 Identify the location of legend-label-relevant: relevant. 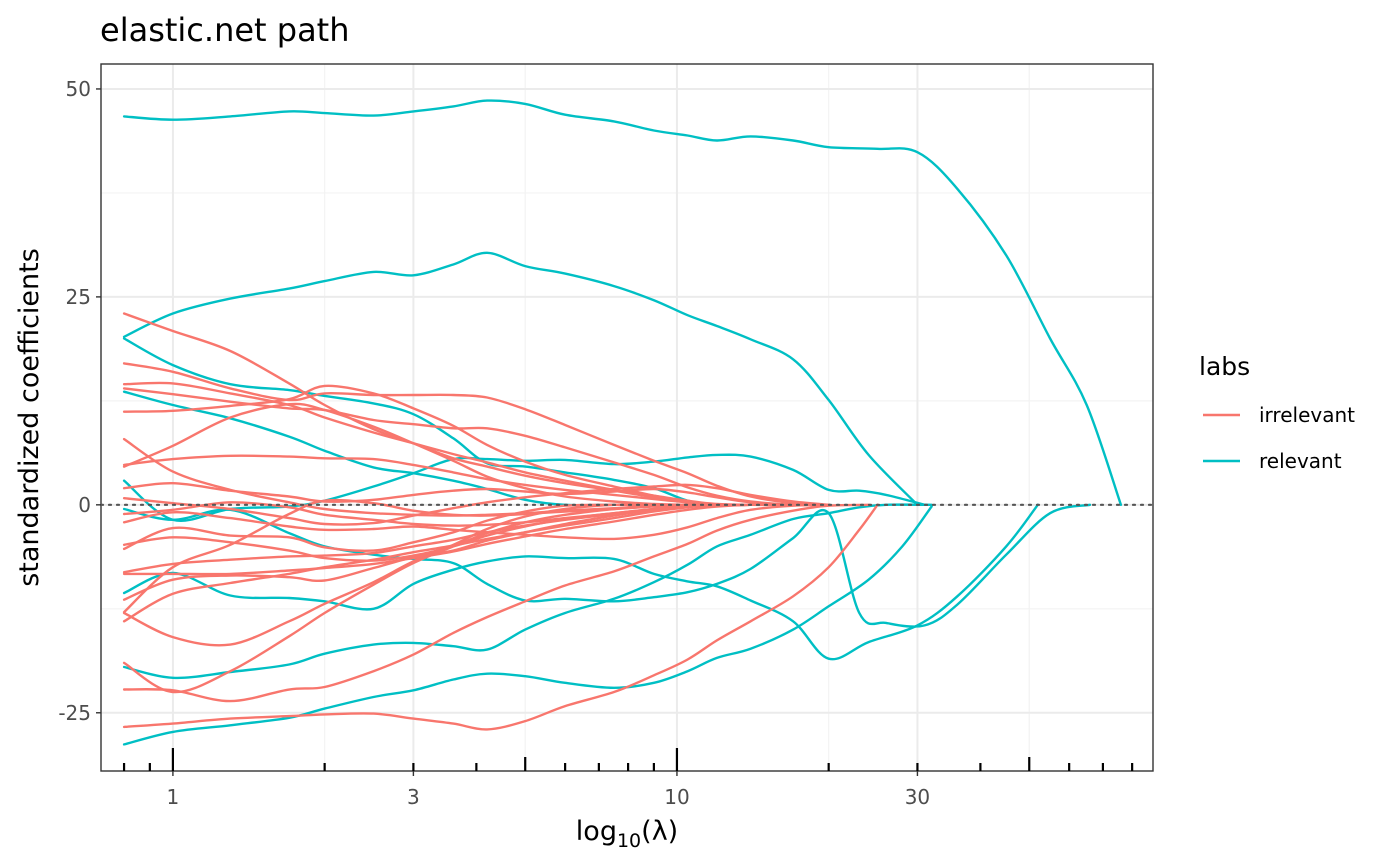
(1300, 461).